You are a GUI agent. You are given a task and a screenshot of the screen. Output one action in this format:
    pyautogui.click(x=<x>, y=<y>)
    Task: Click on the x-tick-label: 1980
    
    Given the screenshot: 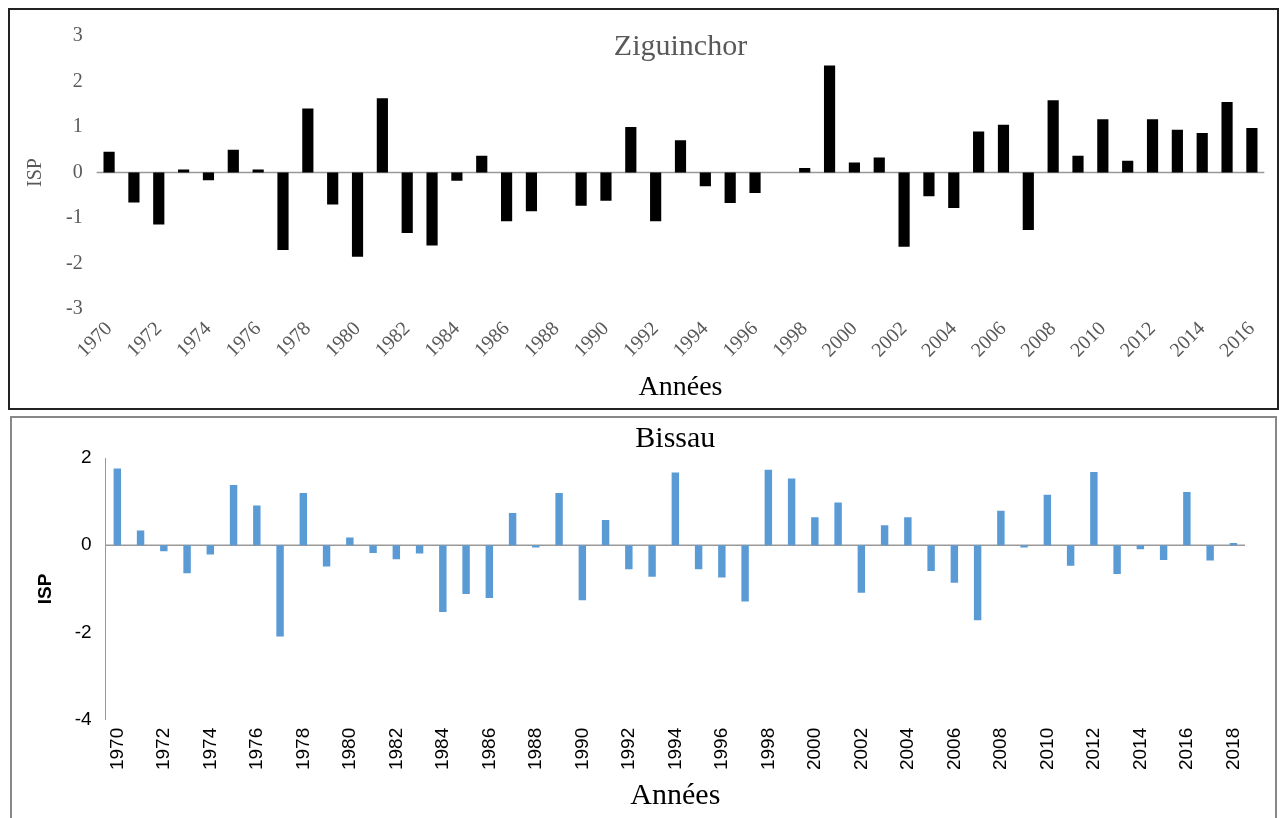 What is the action you would take?
    pyautogui.click(x=349, y=749)
    